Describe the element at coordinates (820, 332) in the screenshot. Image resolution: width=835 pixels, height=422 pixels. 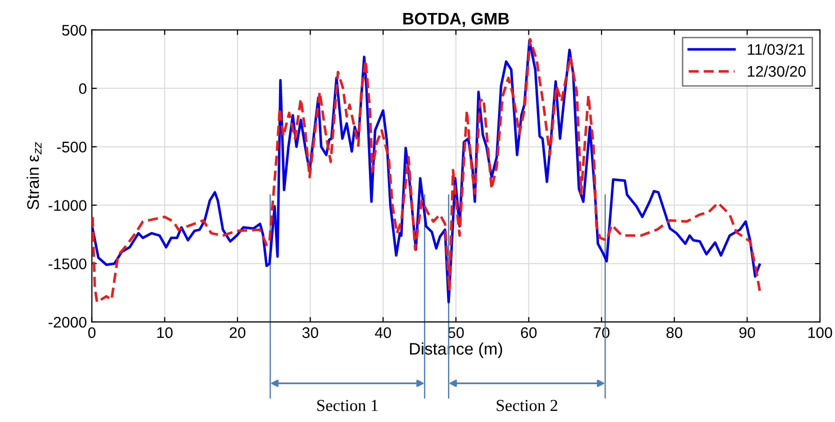
I see `x-tick-label: 100` at that location.